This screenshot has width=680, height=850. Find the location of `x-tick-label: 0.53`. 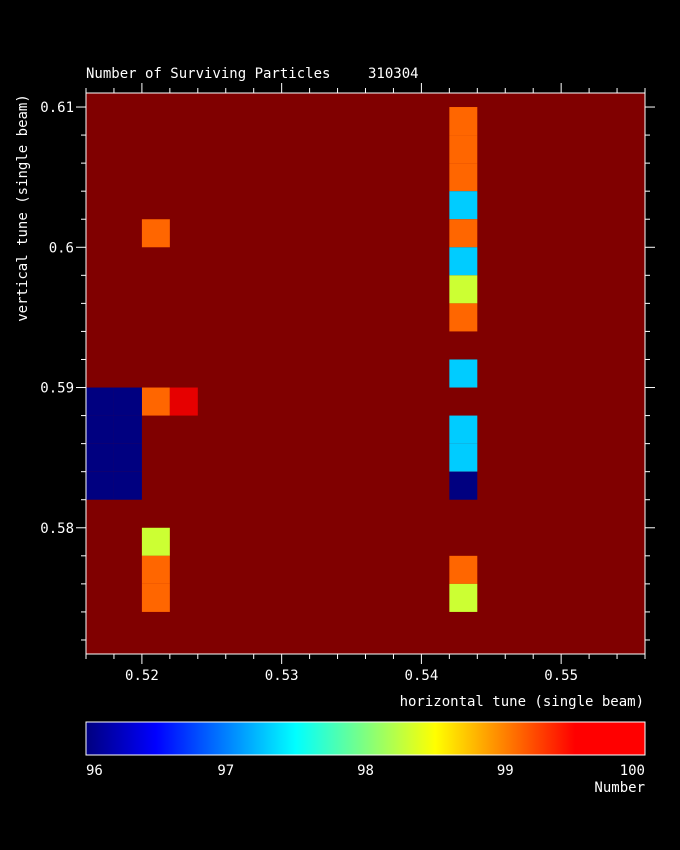

x-tick-label: 0.53 is located at coordinates (282, 676).